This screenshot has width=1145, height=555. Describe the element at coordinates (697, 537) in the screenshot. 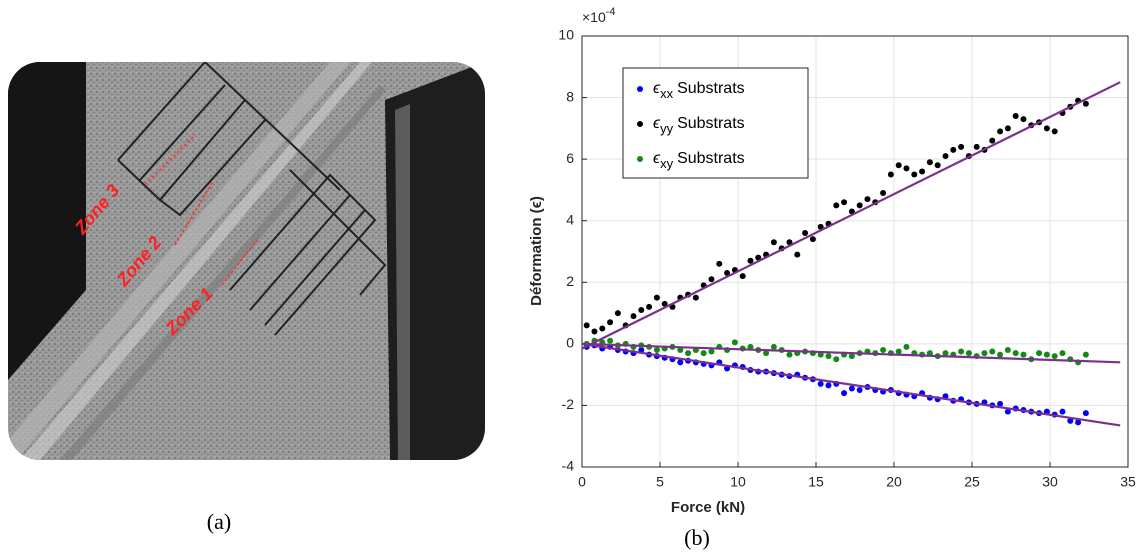

I see `caption: (b)` at that location.